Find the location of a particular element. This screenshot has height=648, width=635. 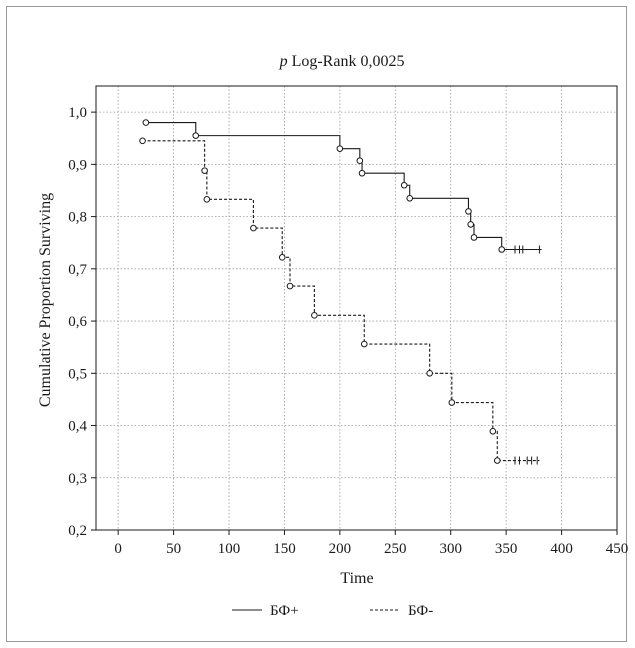

x-tick-label: 450 is located at coordinates (617, 549).